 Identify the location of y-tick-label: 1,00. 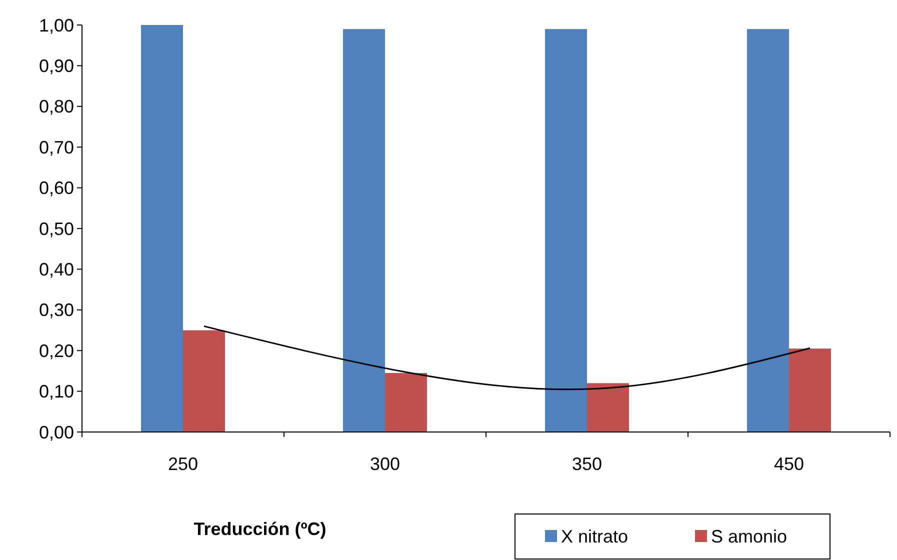
(56, 25).